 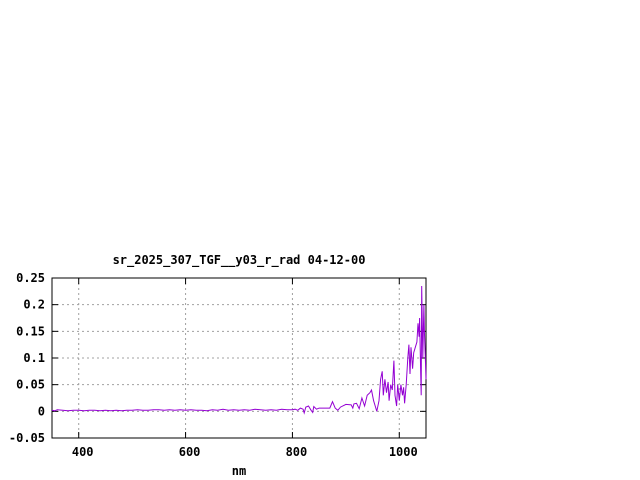 I want to click on y-tick-label: 0.2, so click(x=34, y=305).